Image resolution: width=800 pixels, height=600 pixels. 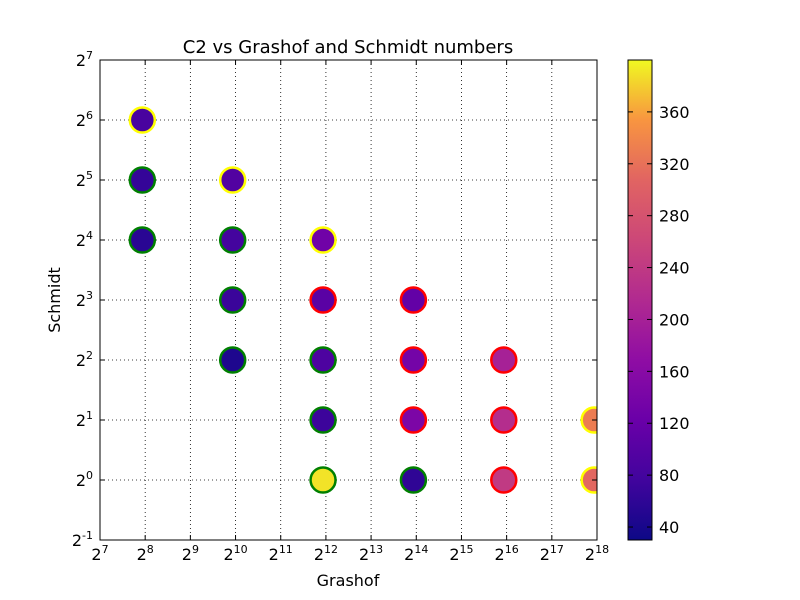 What do you see at coordinates (84, 419) in the screenshot?
I see `y-tick-label: 21` at bounding box center [84, 419].